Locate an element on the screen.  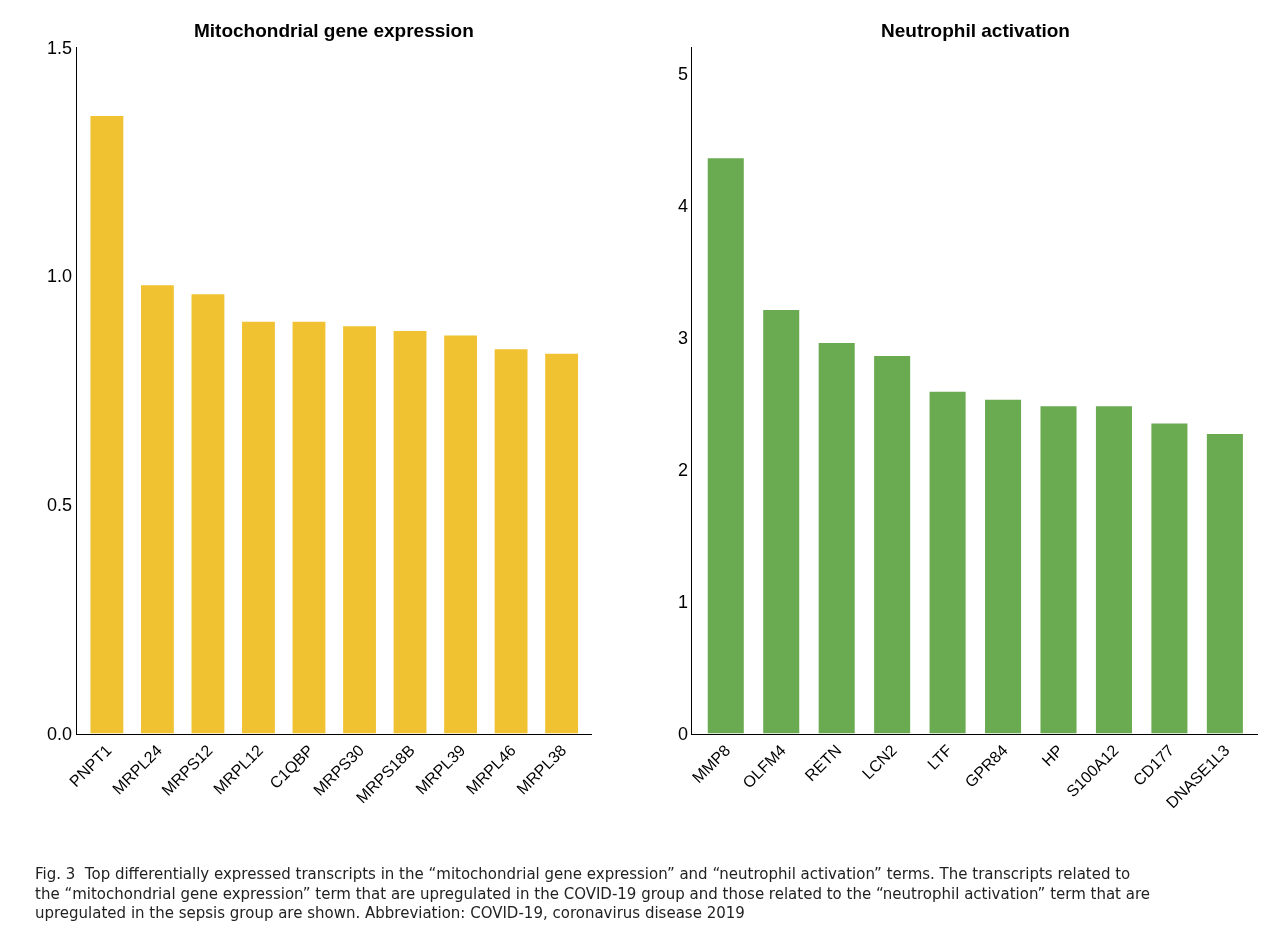
chart-title: Mitochondrial gene expression is located at coordinates (334, 30).